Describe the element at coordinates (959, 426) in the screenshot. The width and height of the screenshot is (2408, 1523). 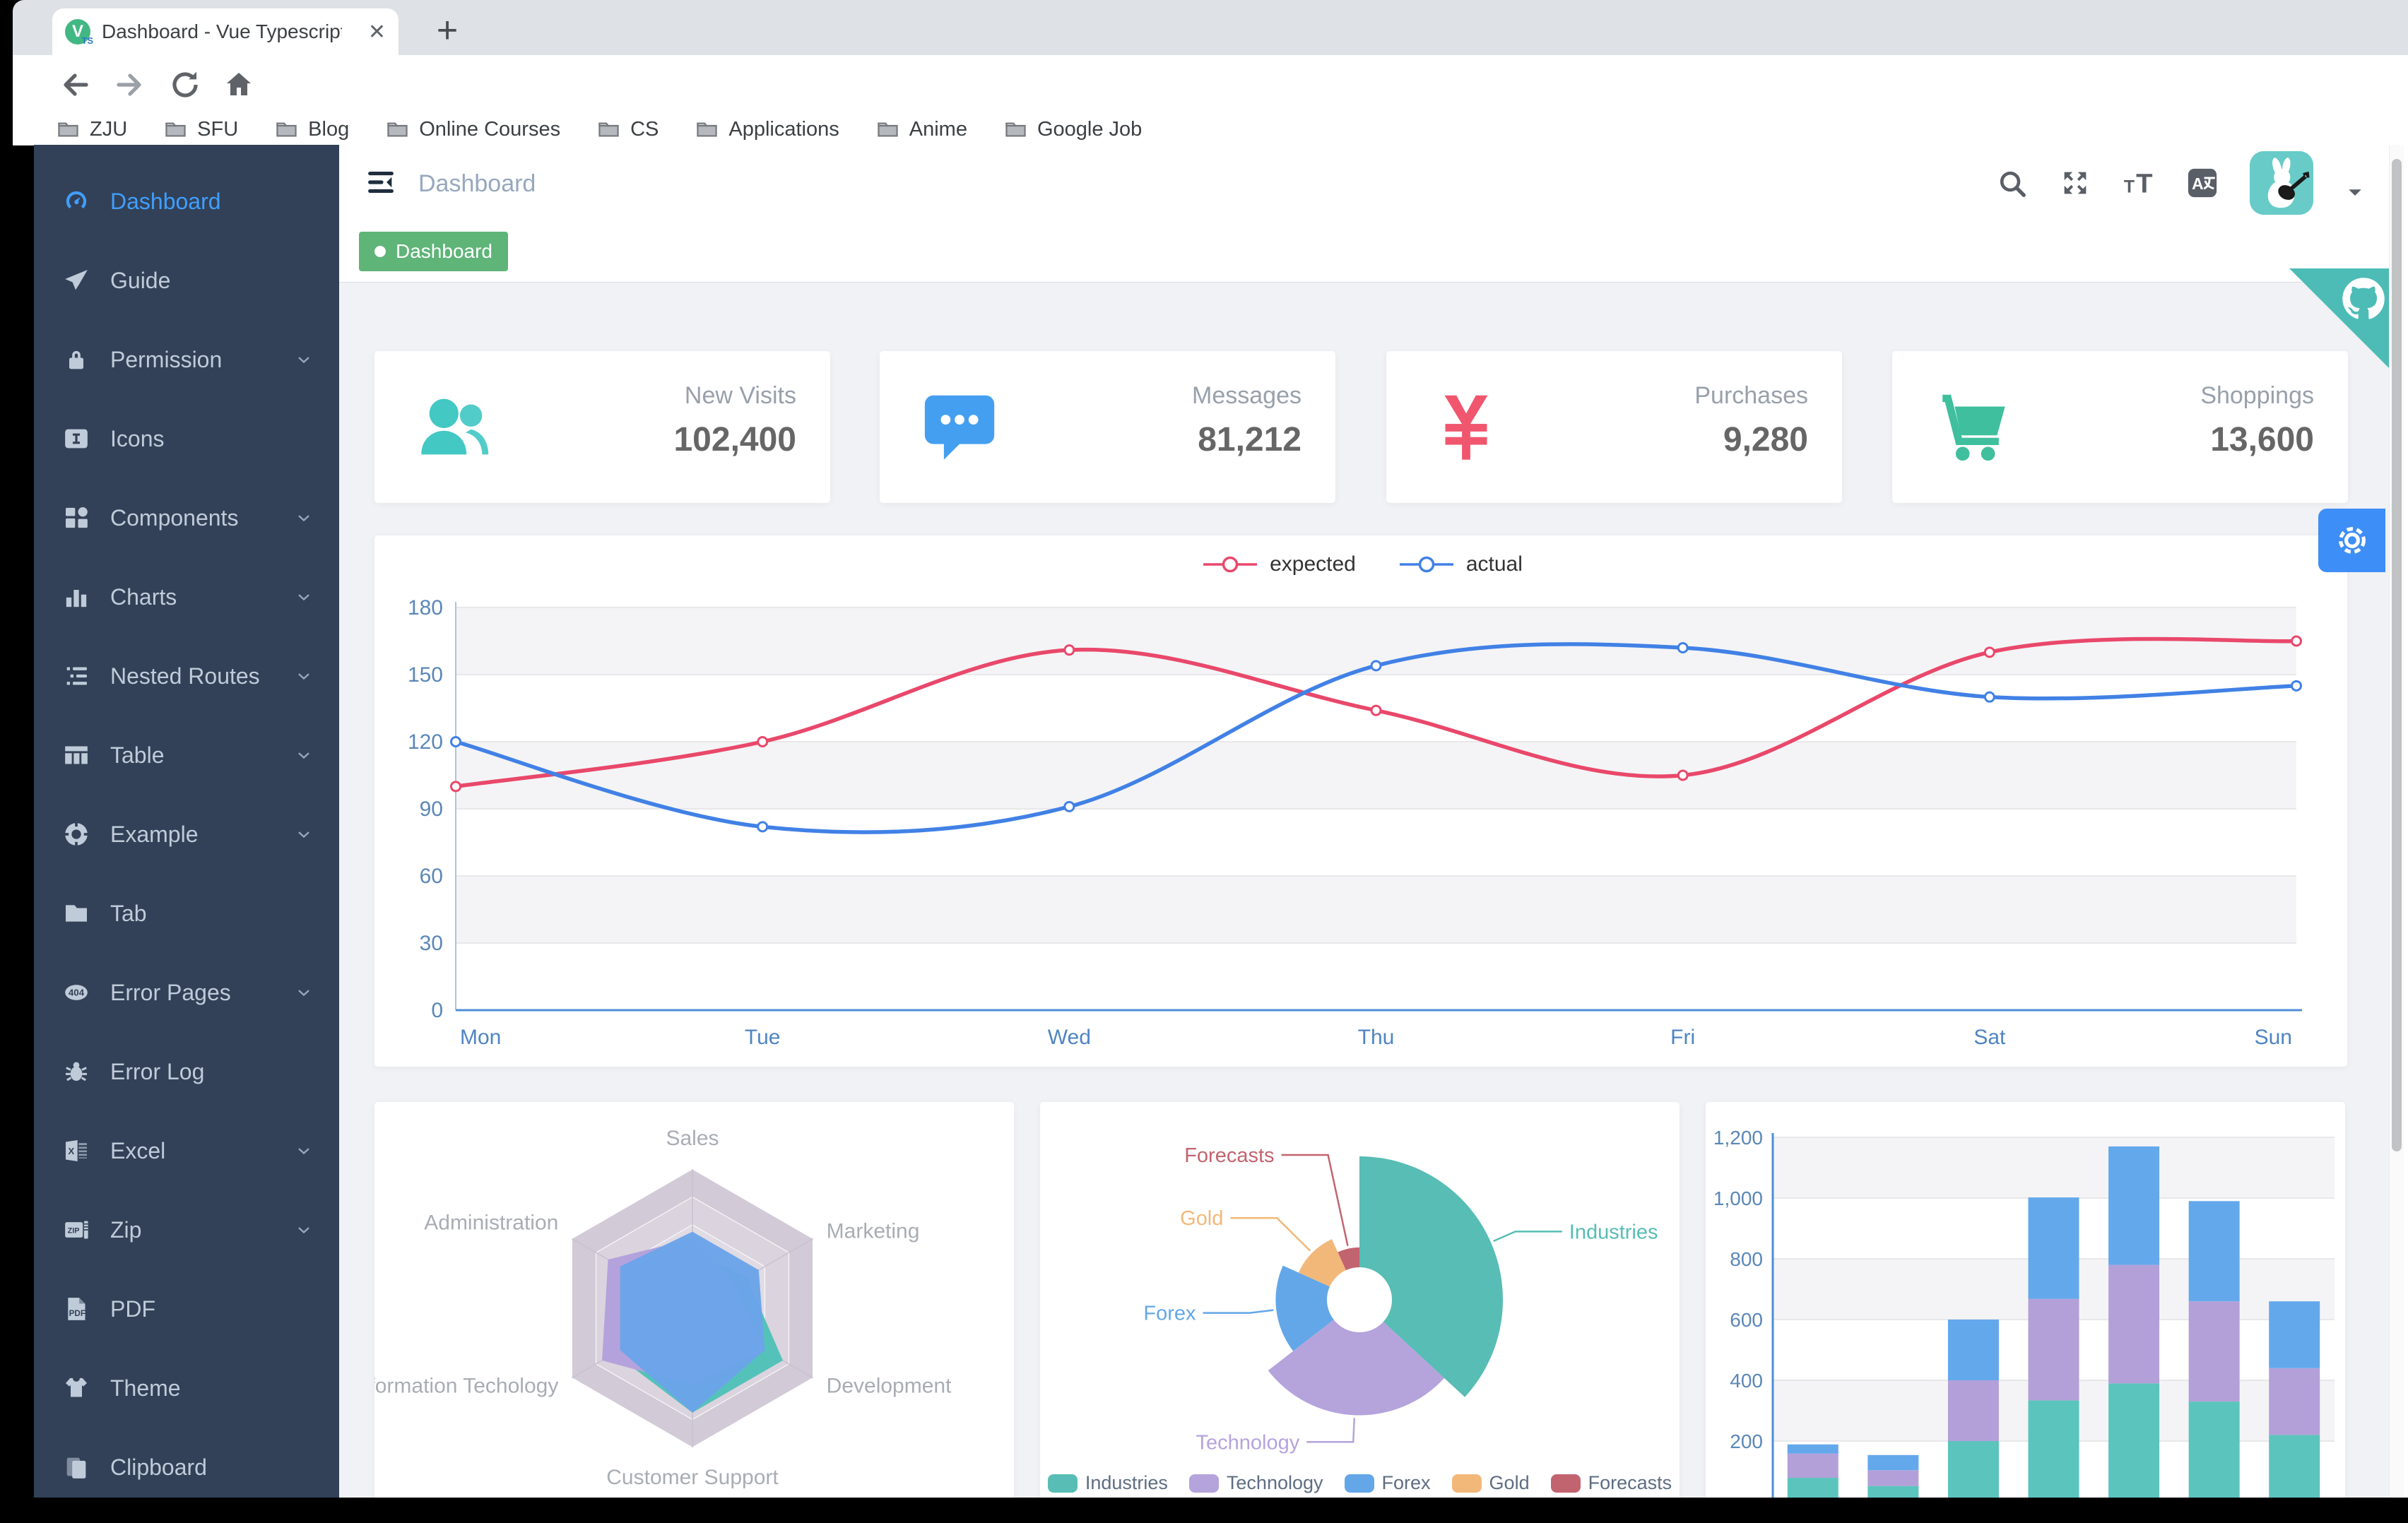
I see `message-icon` at that location.